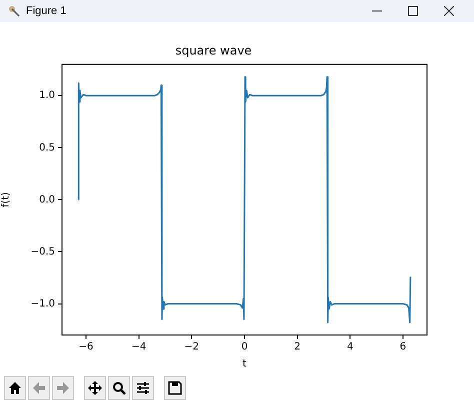  Describe the element at coordinates (47, 200) in the screenshot. I see `y-tick-label: 0.0` at that location.